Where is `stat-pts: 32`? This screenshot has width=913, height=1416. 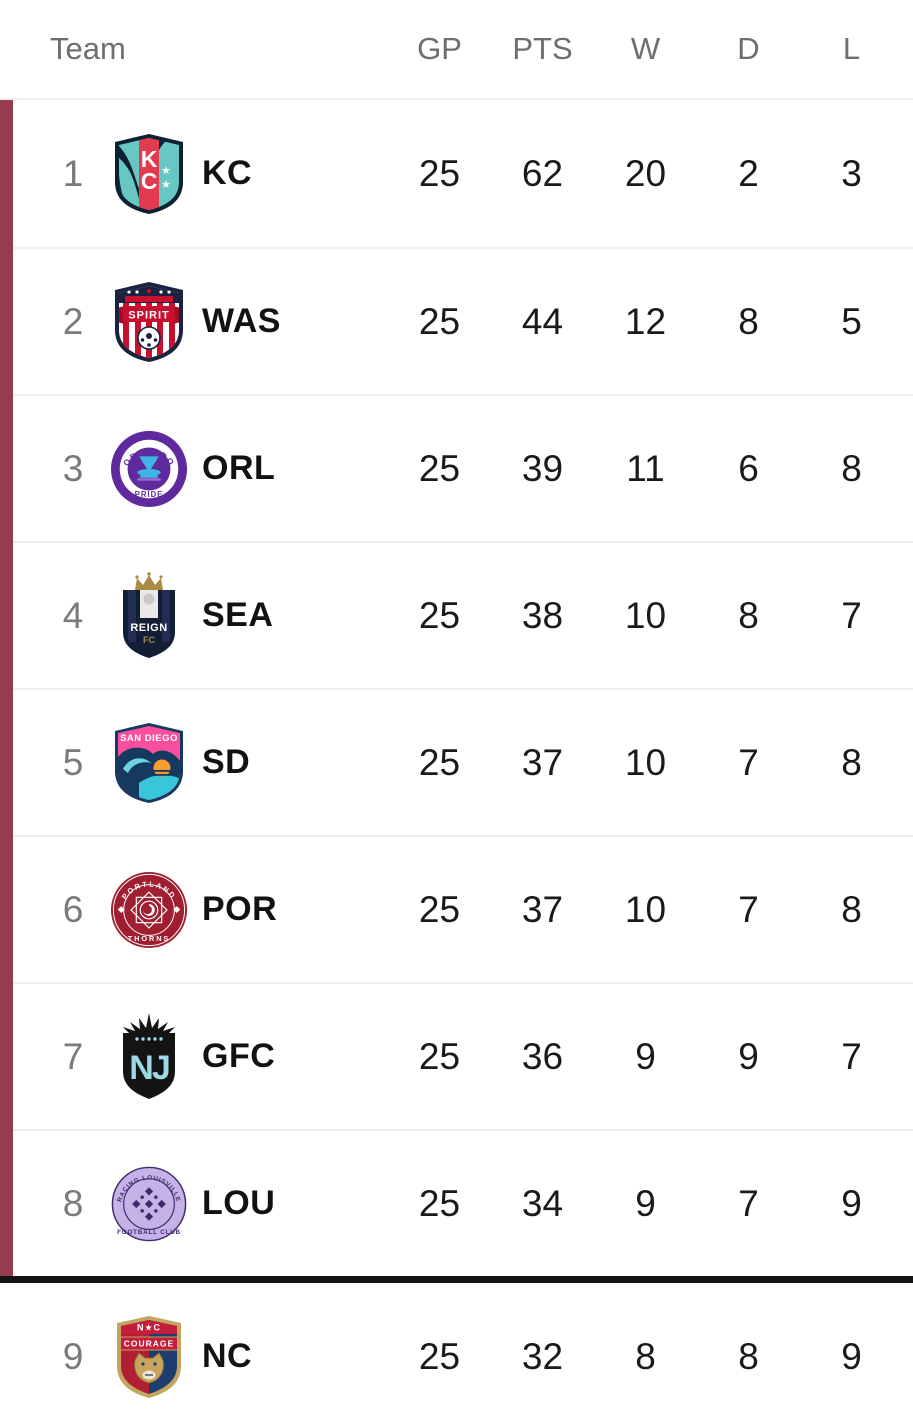 stat-pts: 32 is located at coordinates (542, 1356).